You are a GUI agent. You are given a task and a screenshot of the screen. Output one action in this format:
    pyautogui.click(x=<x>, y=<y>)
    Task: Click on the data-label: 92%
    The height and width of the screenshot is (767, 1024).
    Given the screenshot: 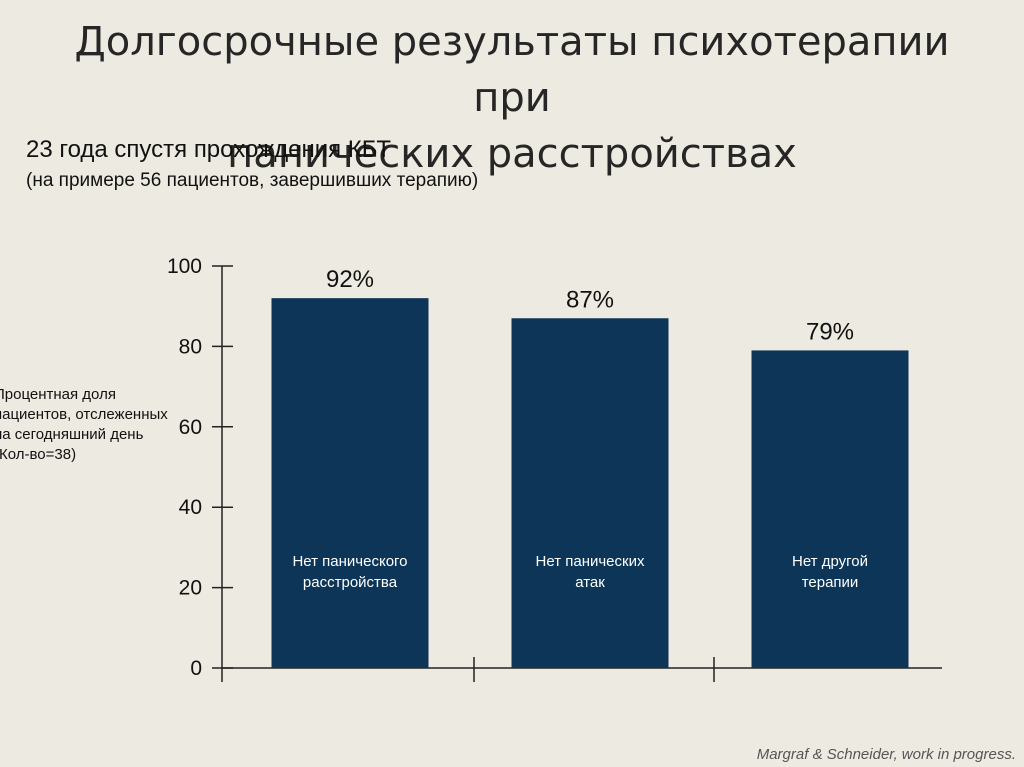 What is the action you would take?
    pyautogui.click(x=350, y=279)
    